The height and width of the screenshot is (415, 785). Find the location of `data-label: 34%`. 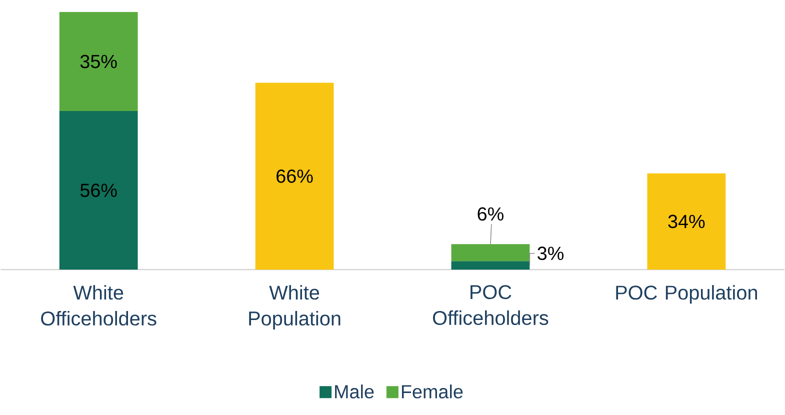

data-label: 34% is located at coordinates (686, 221).